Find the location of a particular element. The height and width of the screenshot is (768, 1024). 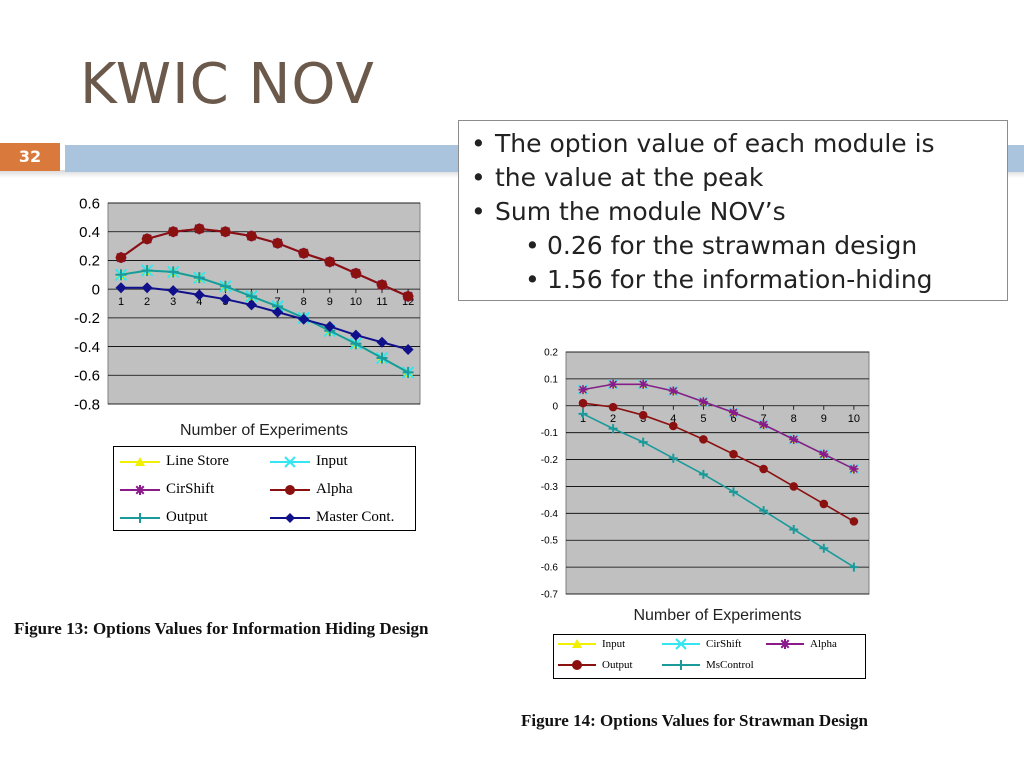

chart-2-y-tick-label: -0.2 is located at coordinates (550, 460).